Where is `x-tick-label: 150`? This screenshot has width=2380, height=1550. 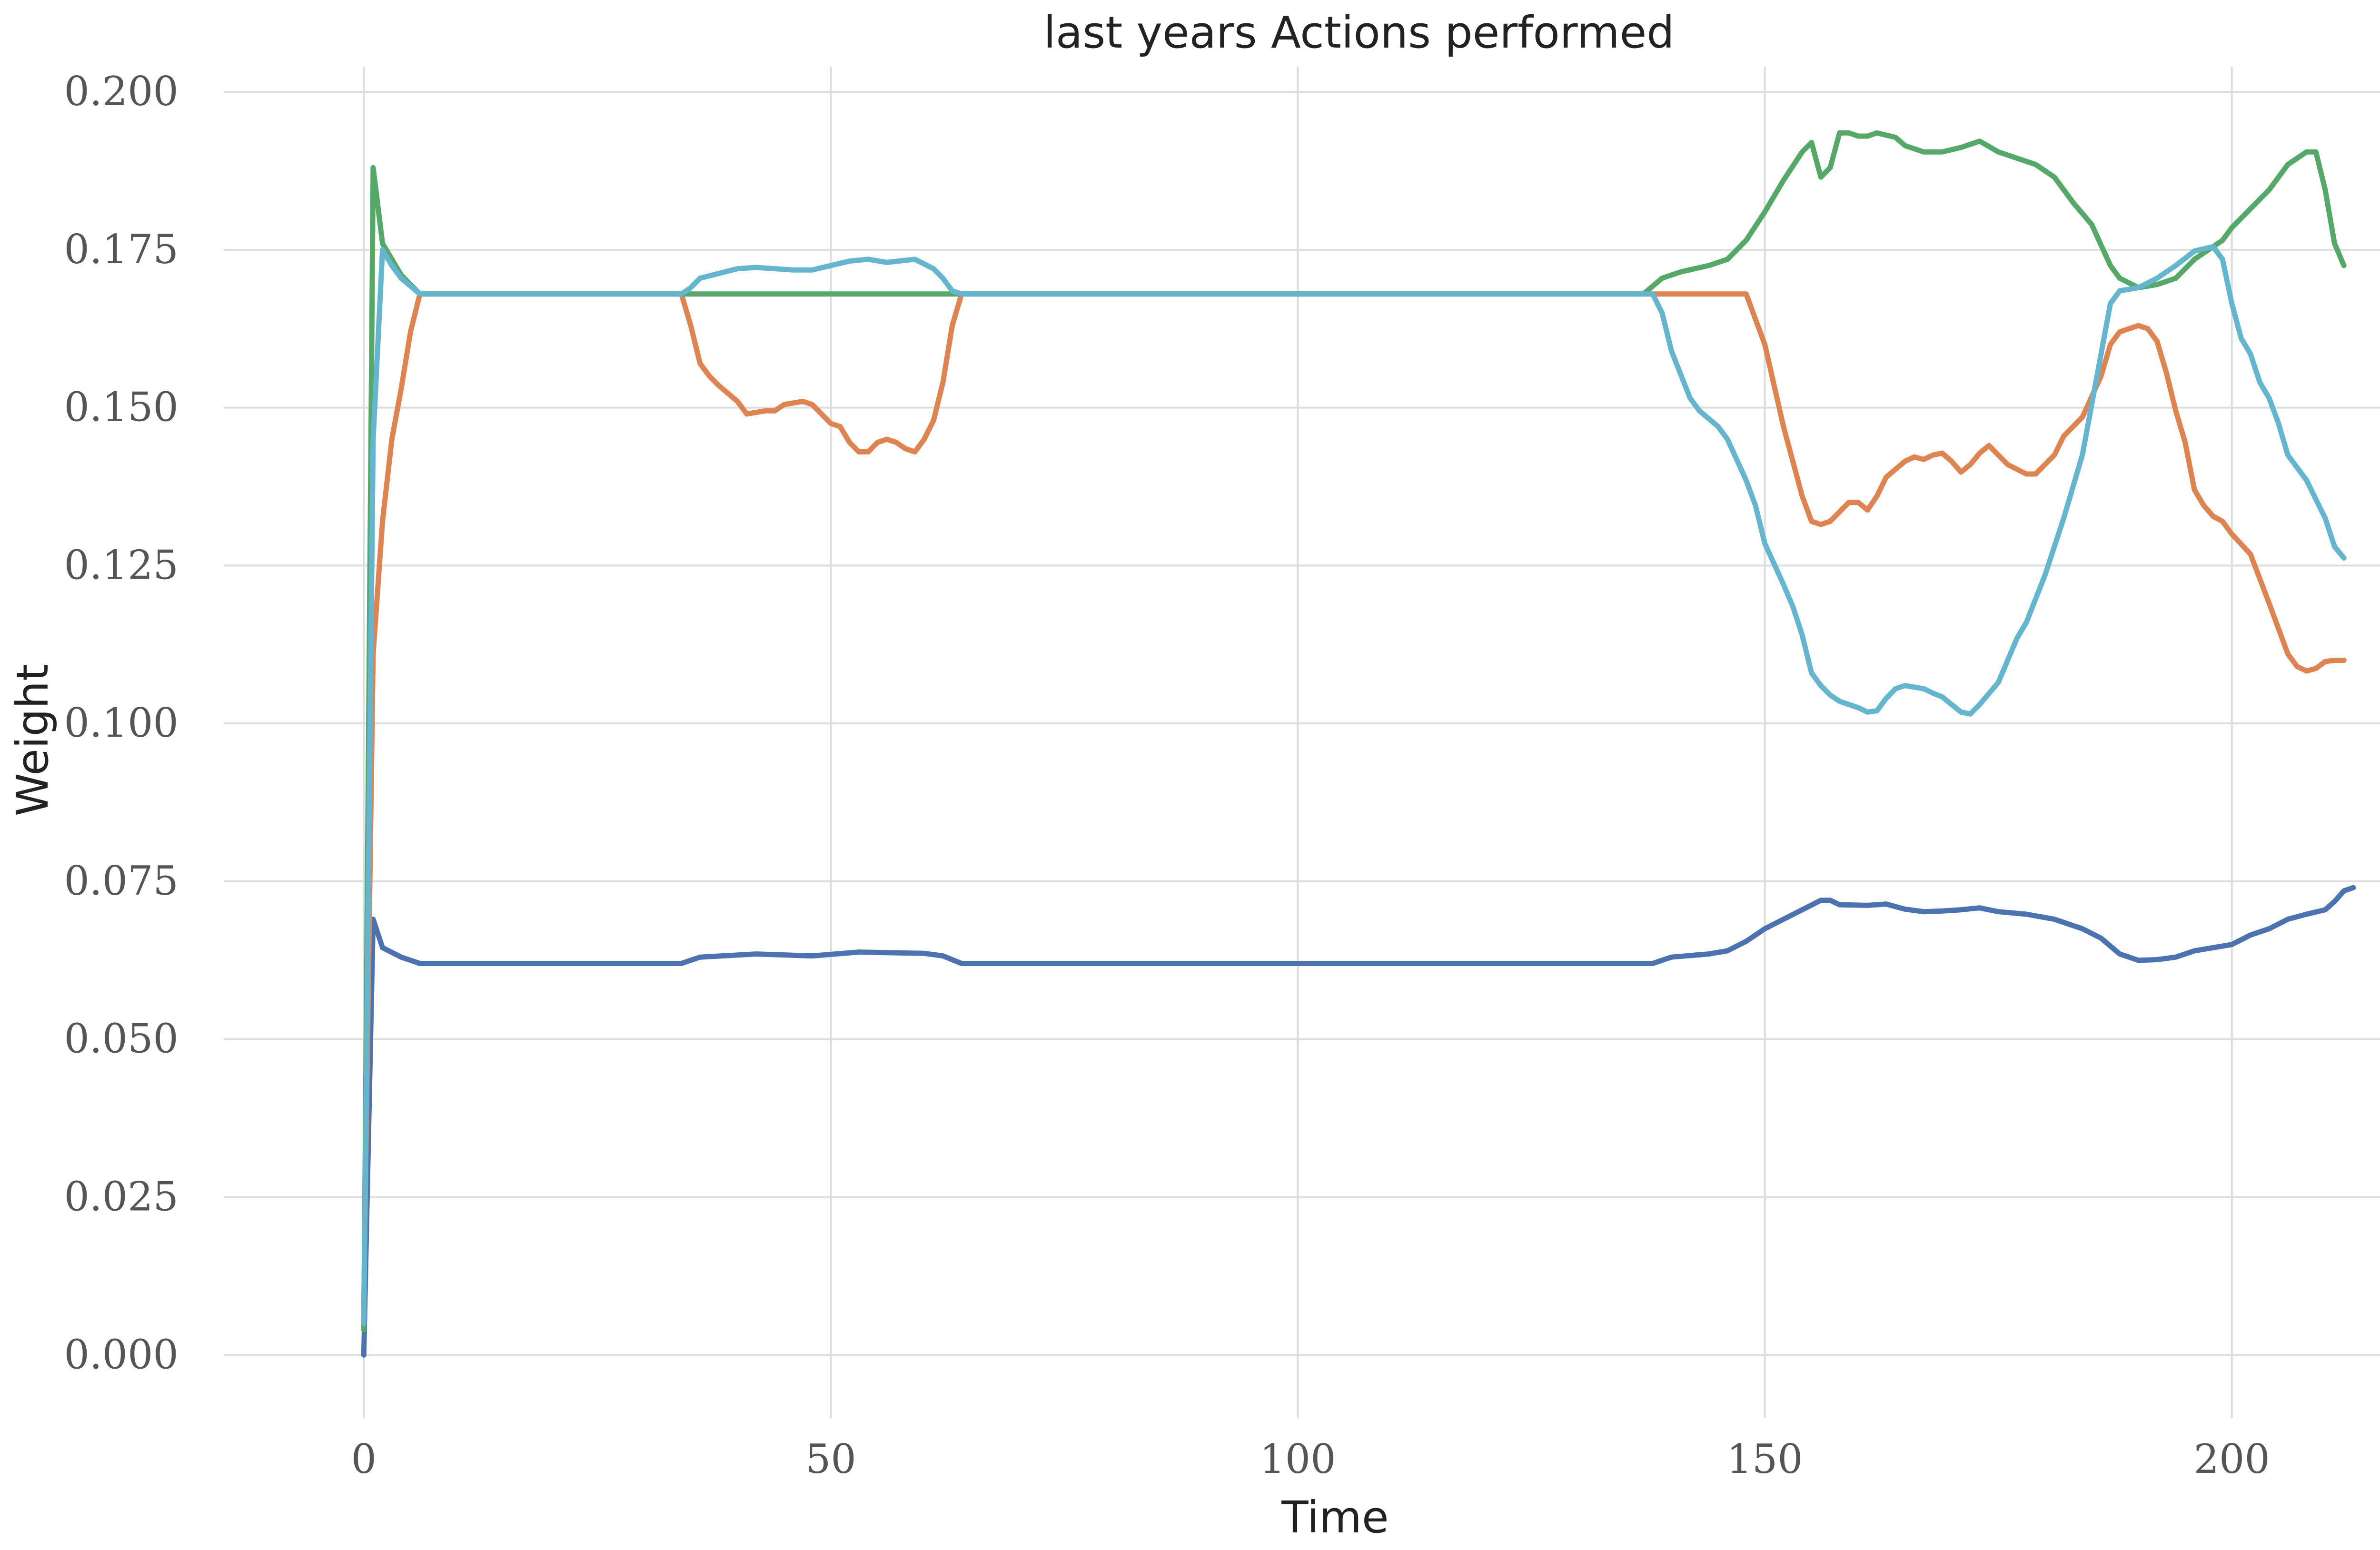 x-tick-label: 150 is located at coordinates (1764, 1459).